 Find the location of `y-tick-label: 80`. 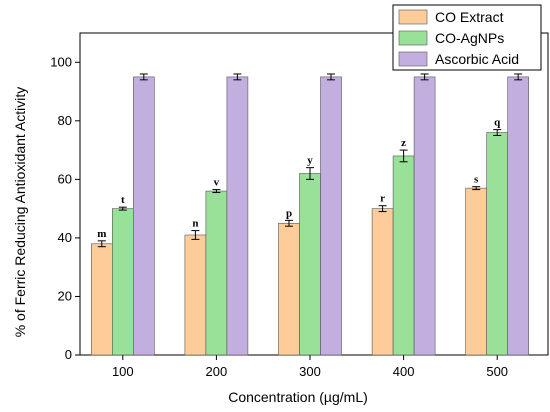

y-tick-label: 80 is located at coordinates (65, 120).